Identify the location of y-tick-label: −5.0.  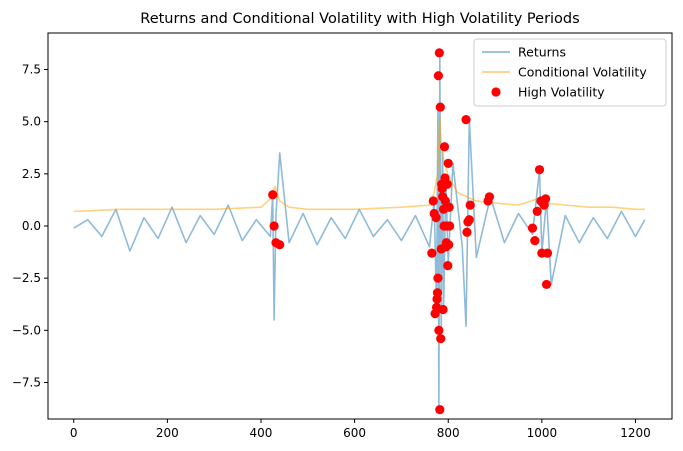
(26, 330).